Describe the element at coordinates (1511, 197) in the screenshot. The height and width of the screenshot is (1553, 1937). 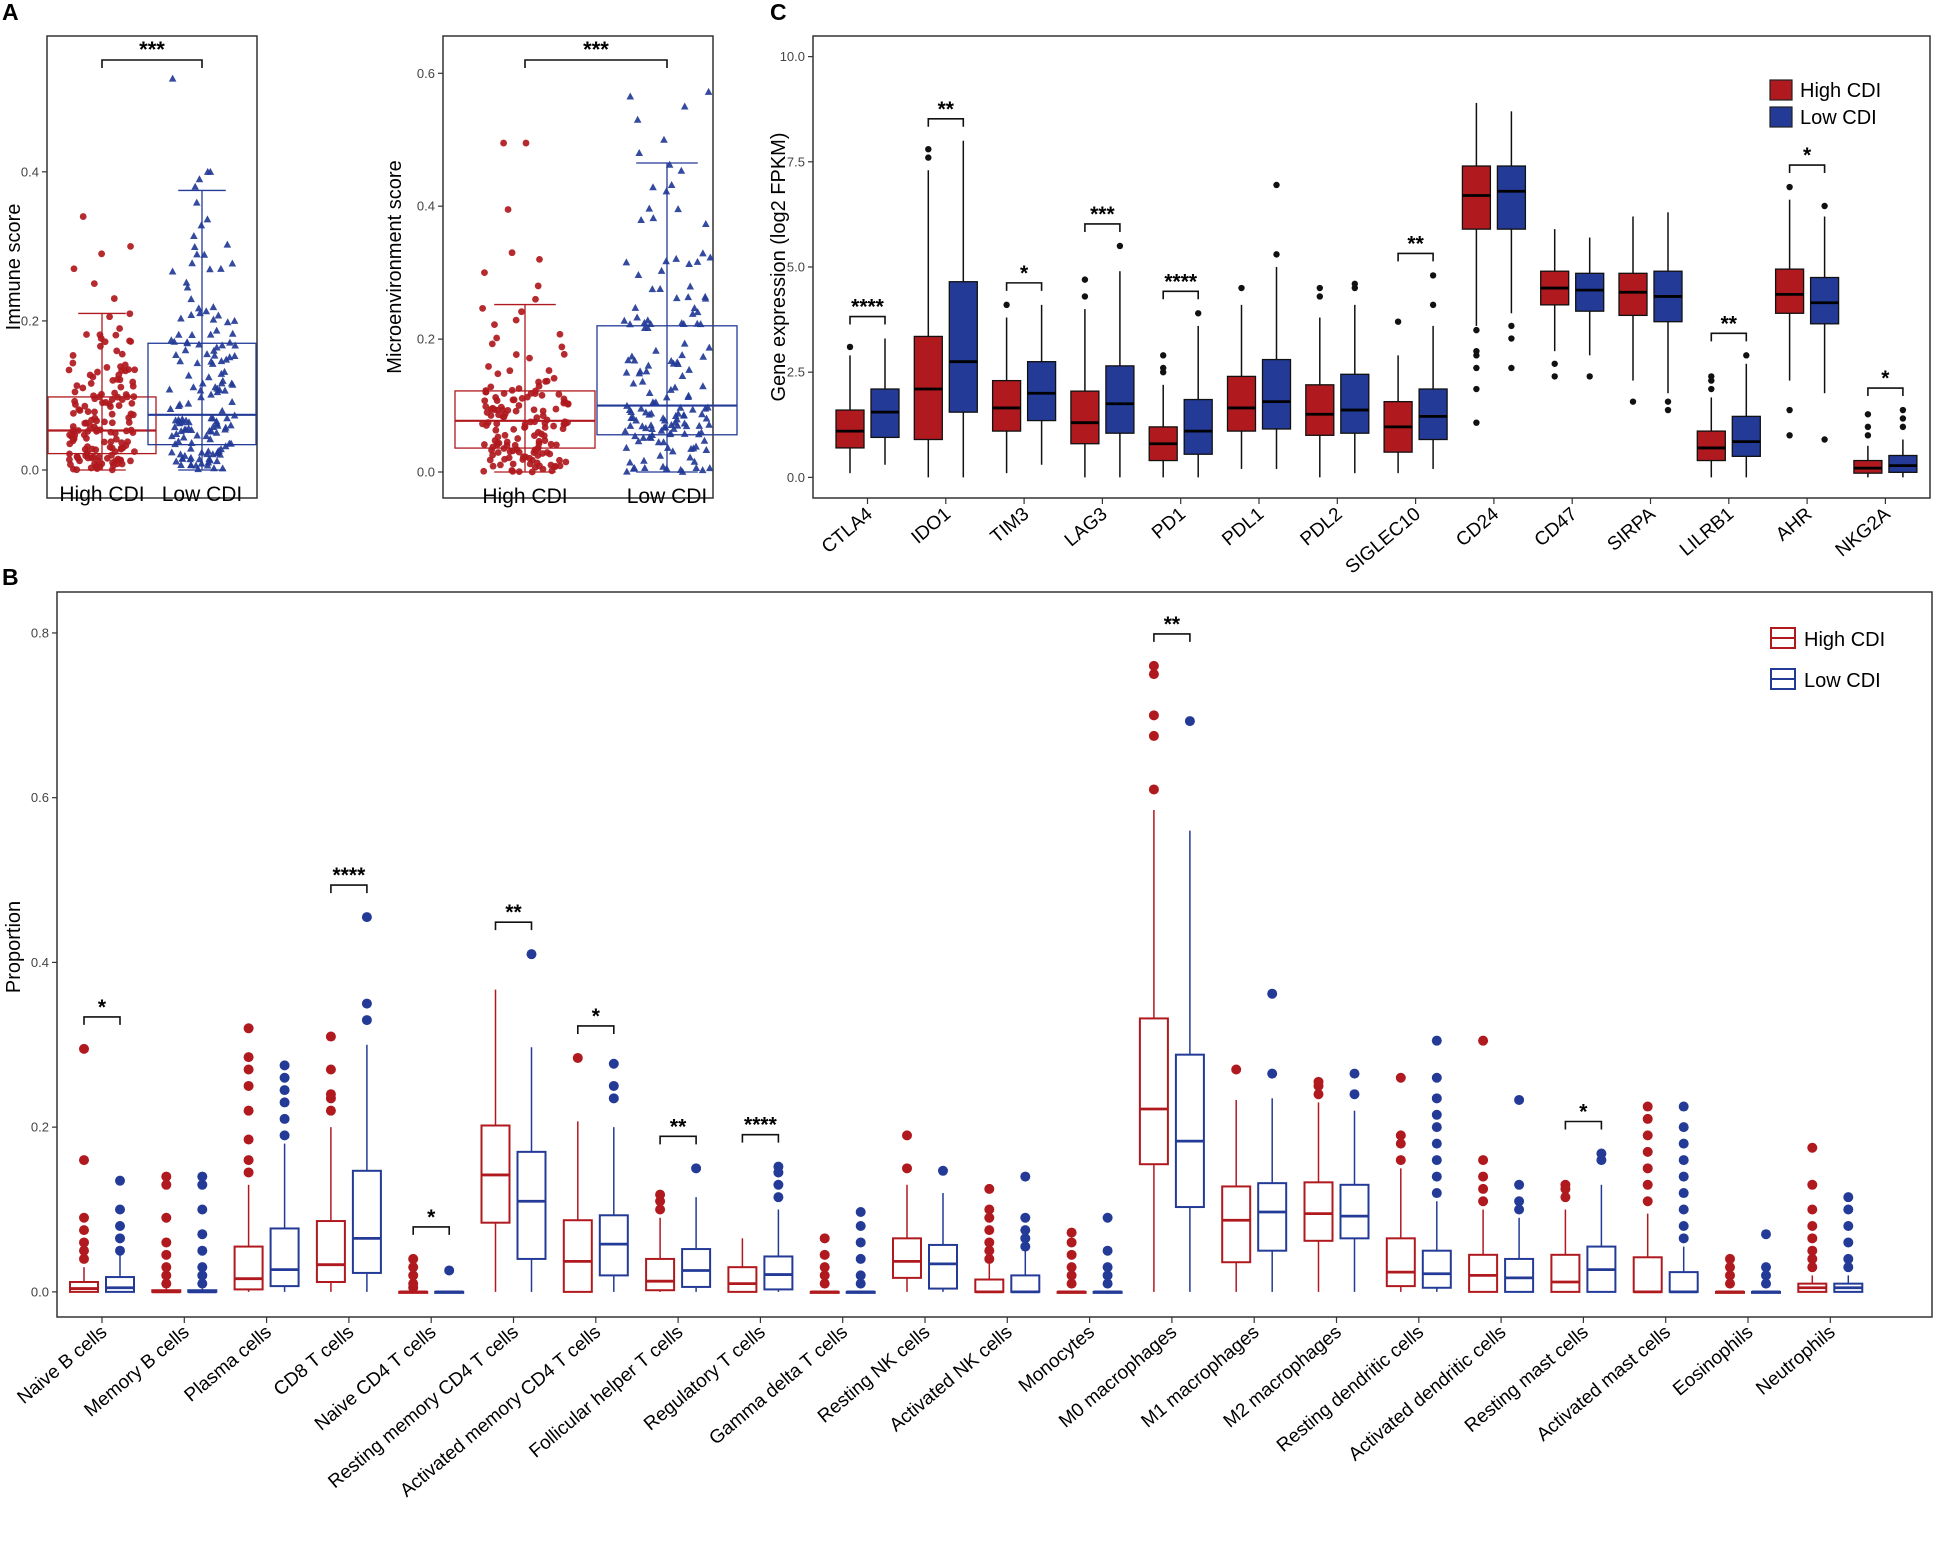
I see `low-cd24-box` at that location.